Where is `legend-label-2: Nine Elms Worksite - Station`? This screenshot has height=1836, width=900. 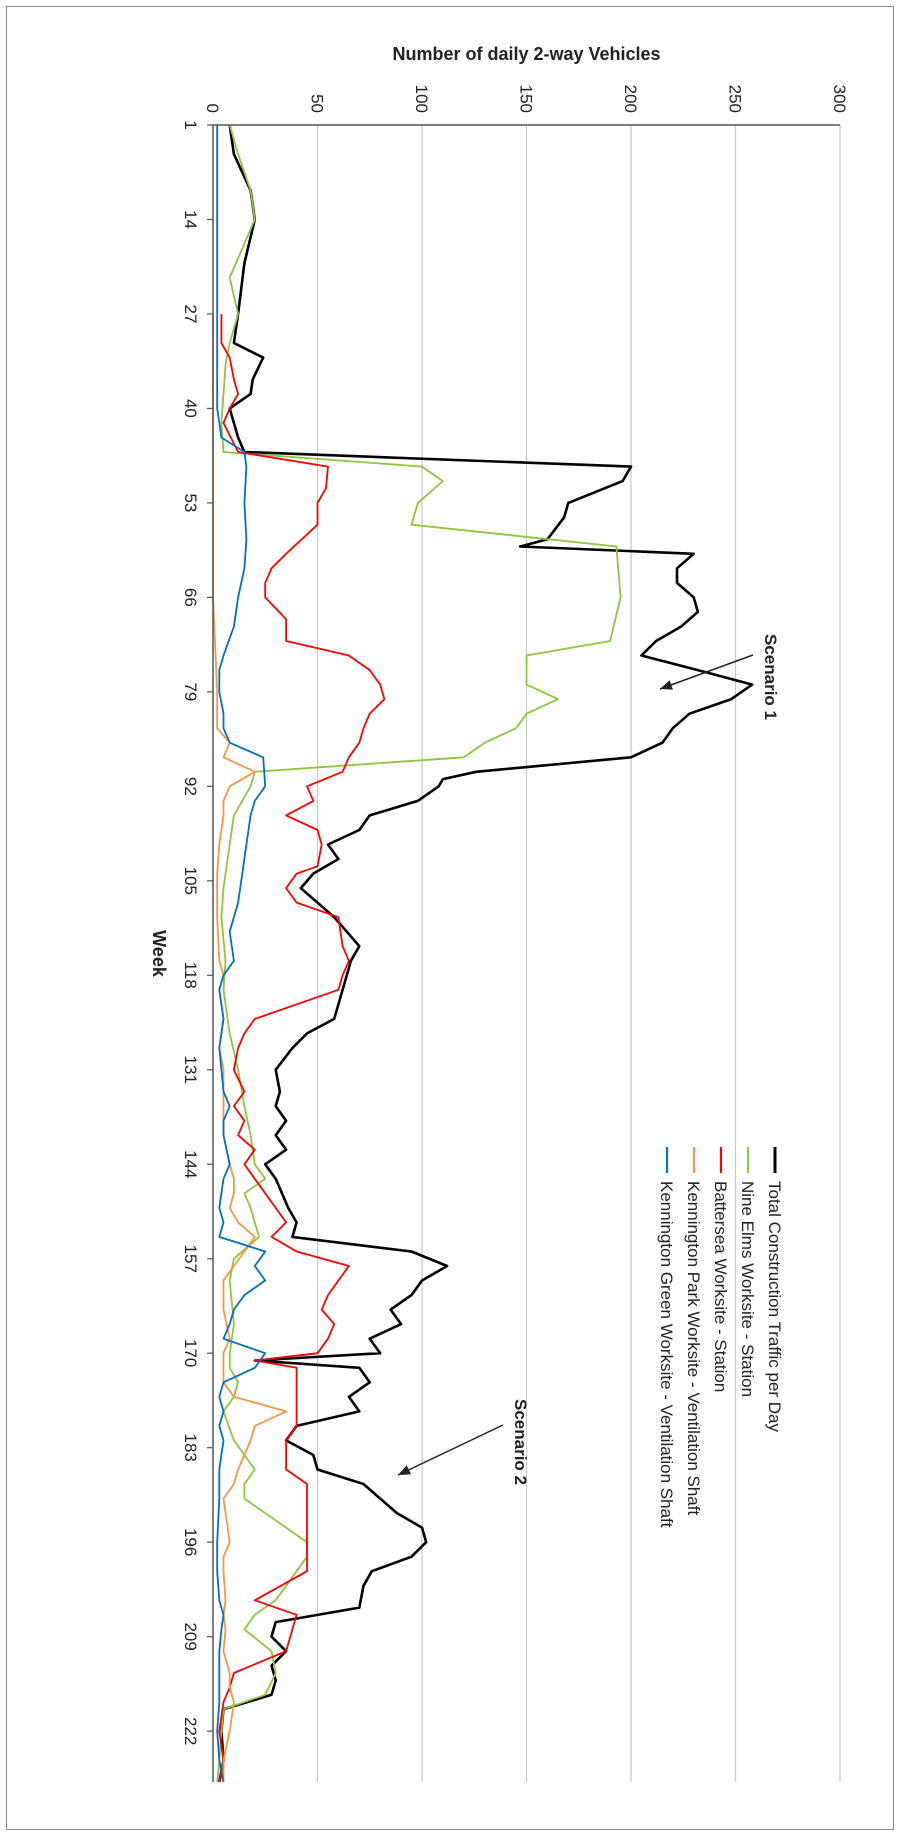
legend-label-2: Nine Elms Worksite - Station is located at coordinates (747, 1289).